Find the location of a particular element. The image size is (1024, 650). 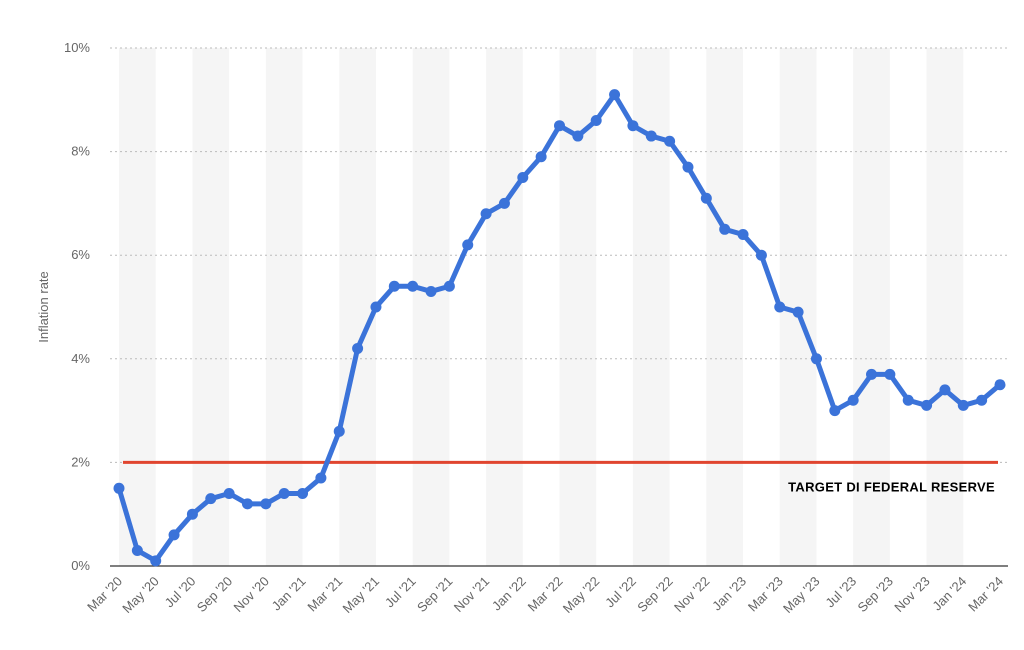

y-tick-label: 0% is located at coordinates (80, 565).